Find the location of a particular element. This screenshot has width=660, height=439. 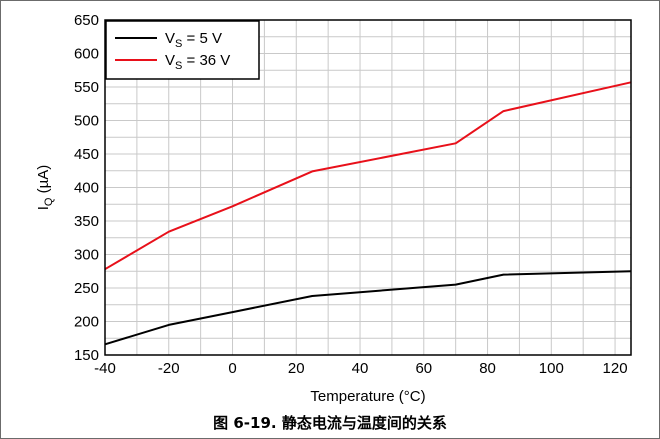

legend-label-vs-5v: VS = 5 V is located at coordinates (193, 40).